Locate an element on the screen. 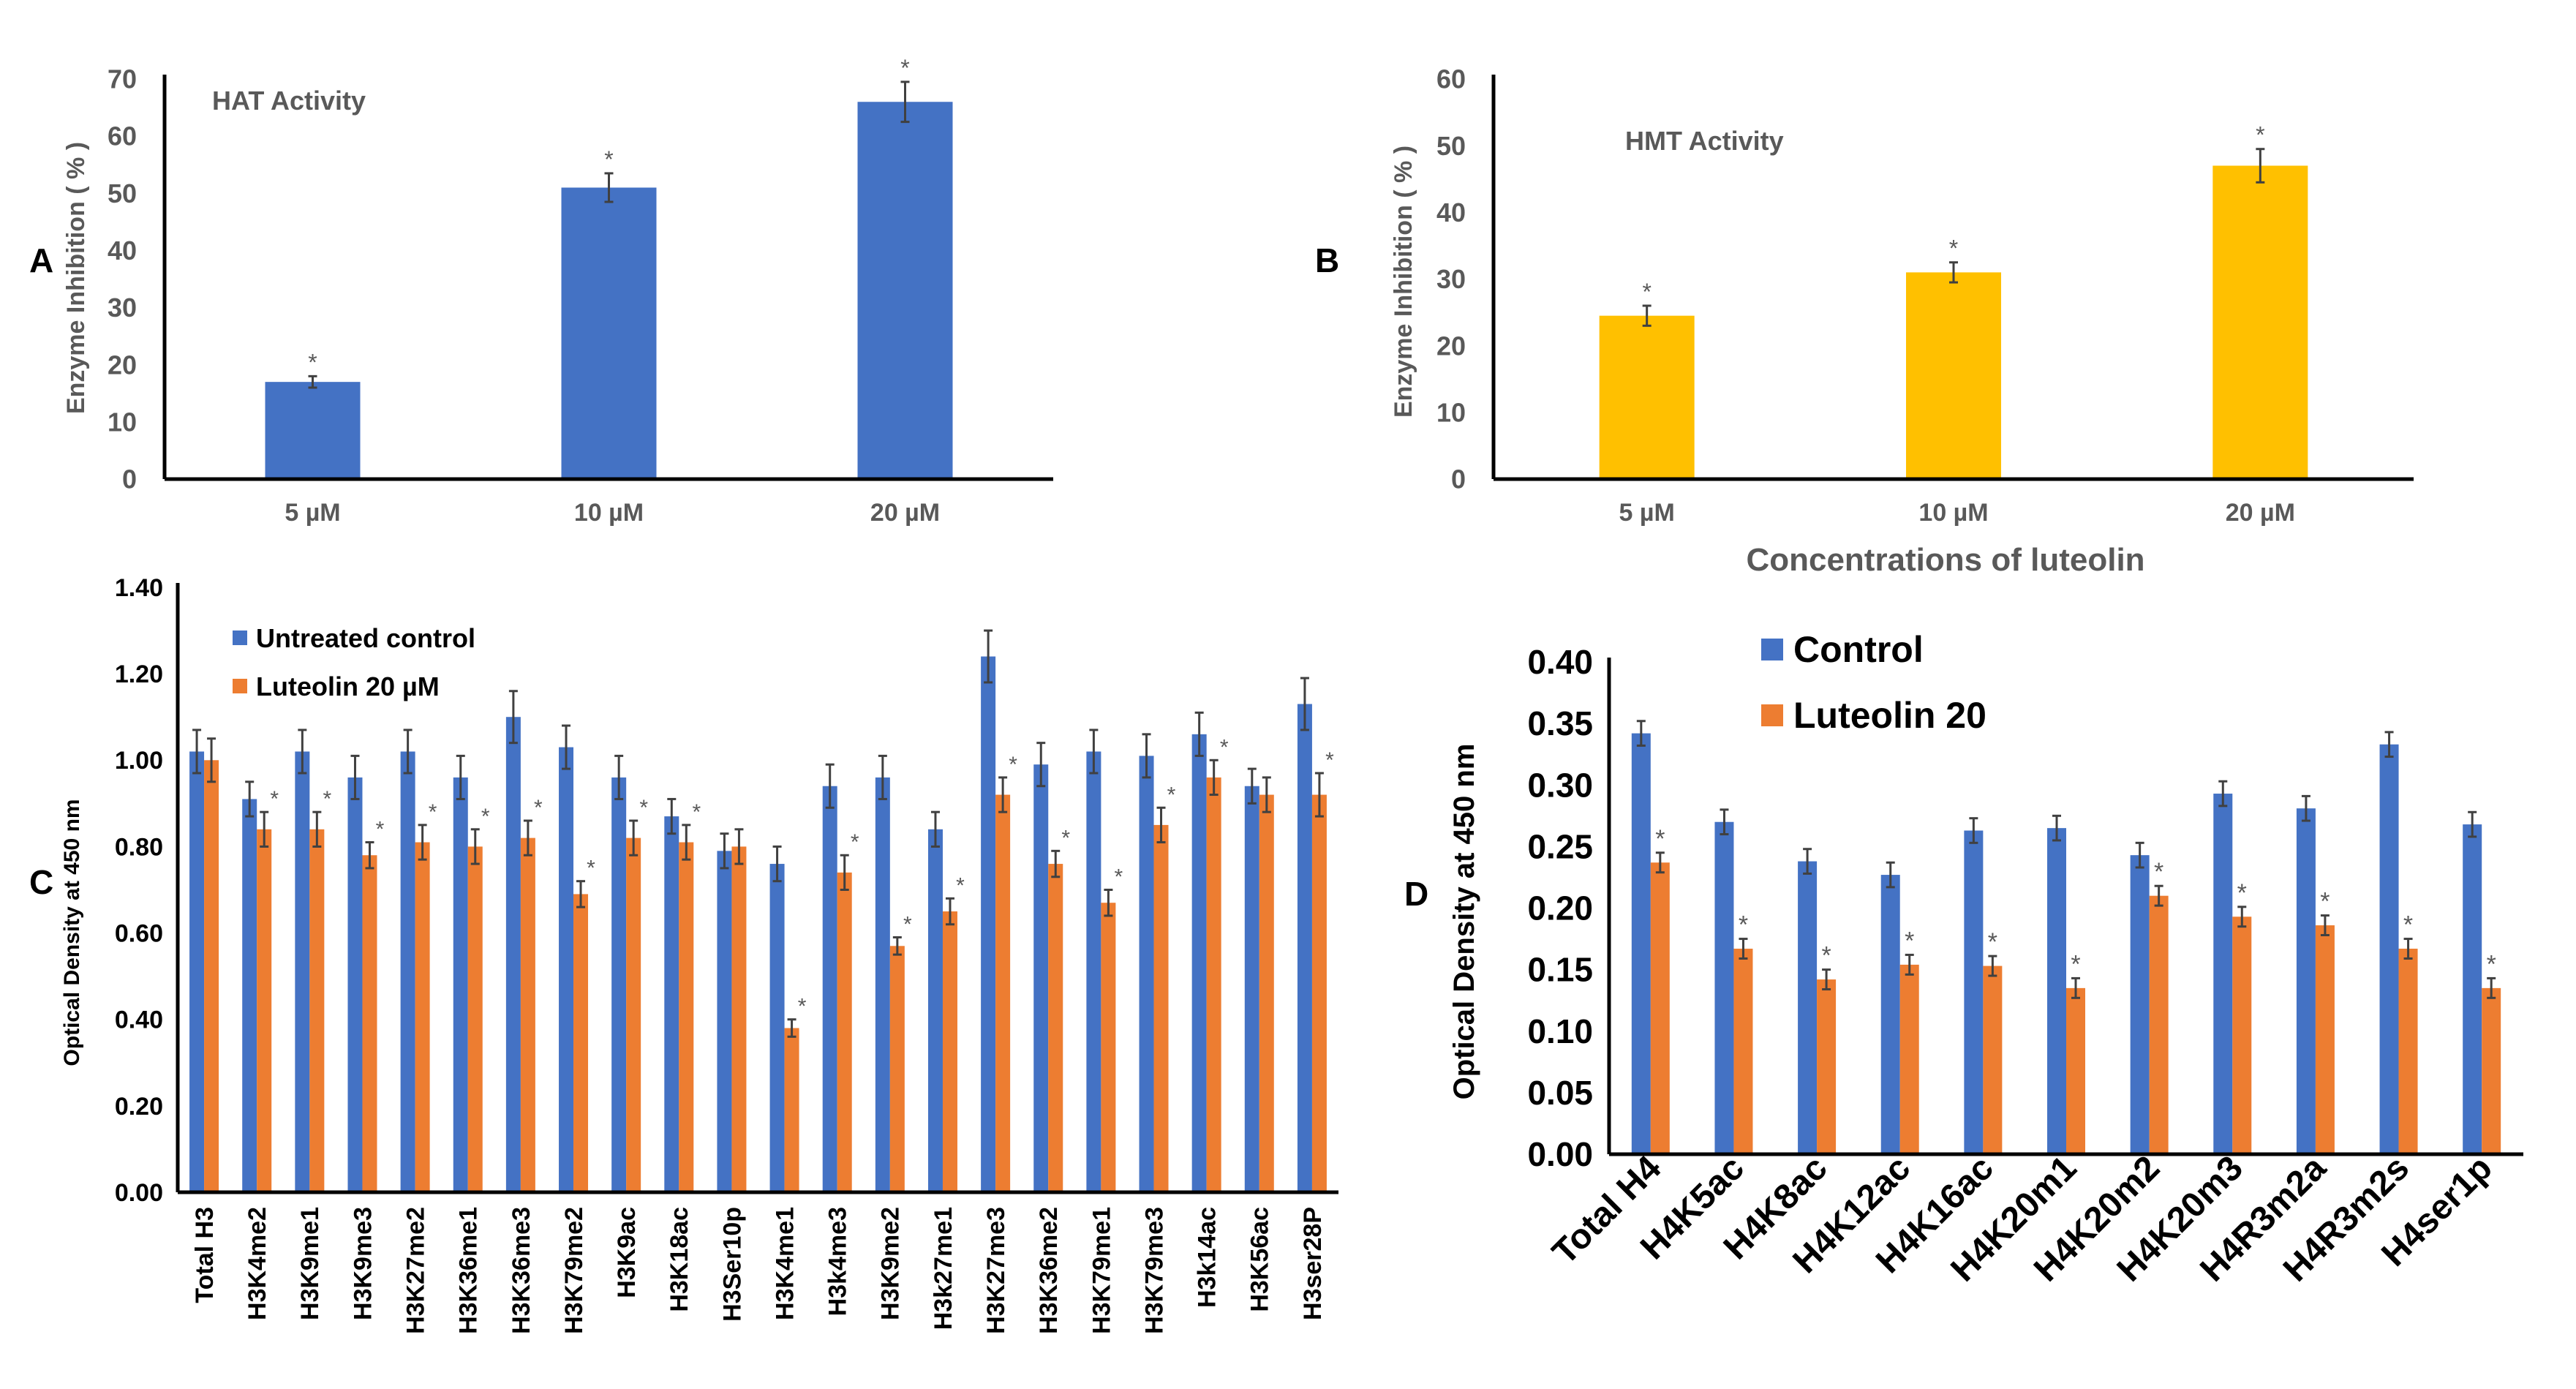 This screenshot has width=2576, height=1389. panel-c-y-tick-label: 1.00 is located at coordinates (139, 761).